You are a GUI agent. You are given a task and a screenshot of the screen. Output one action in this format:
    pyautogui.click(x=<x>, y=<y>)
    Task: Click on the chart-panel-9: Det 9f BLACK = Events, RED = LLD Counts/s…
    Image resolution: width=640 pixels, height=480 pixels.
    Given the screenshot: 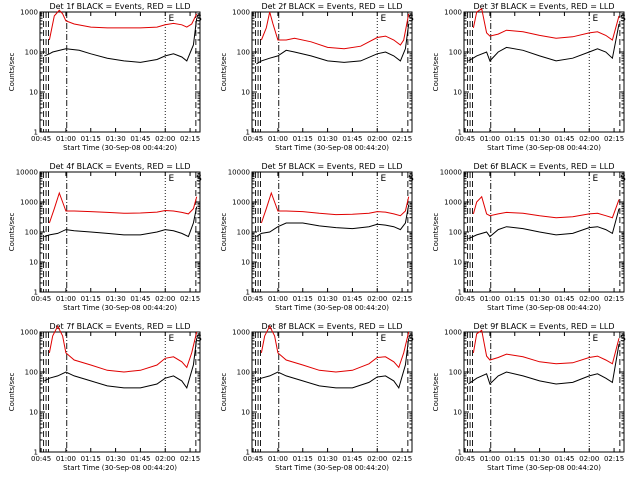 What is the action you would take?
    pyautogui.click(x=529, y=397)
    